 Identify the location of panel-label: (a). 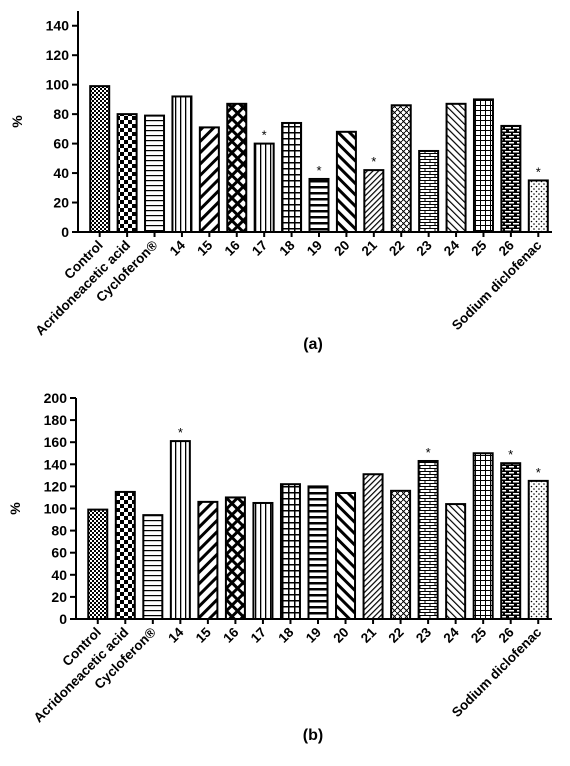
(313, 344).